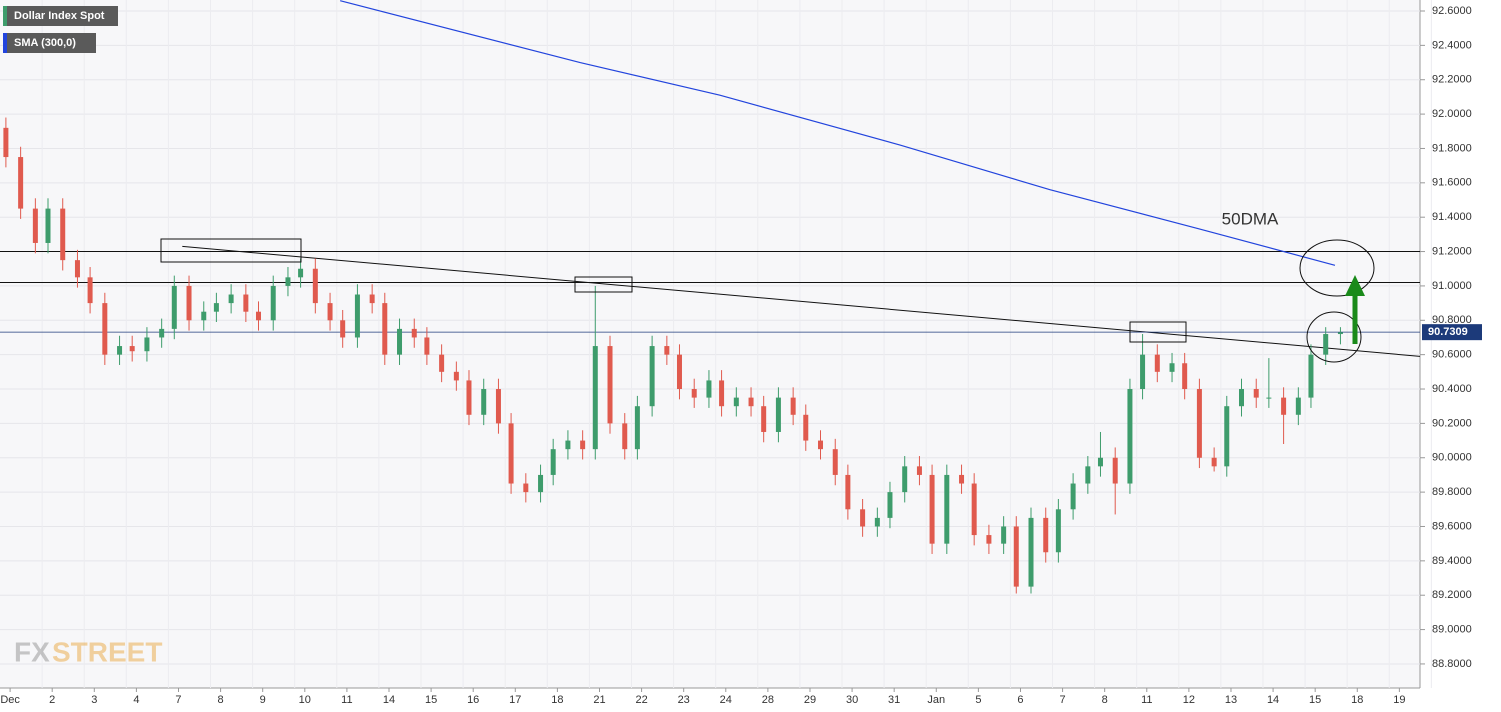 The width and height of the screenshot is (1501, 712). I want to click on x-tick-label: 6, so click(1020, 700).